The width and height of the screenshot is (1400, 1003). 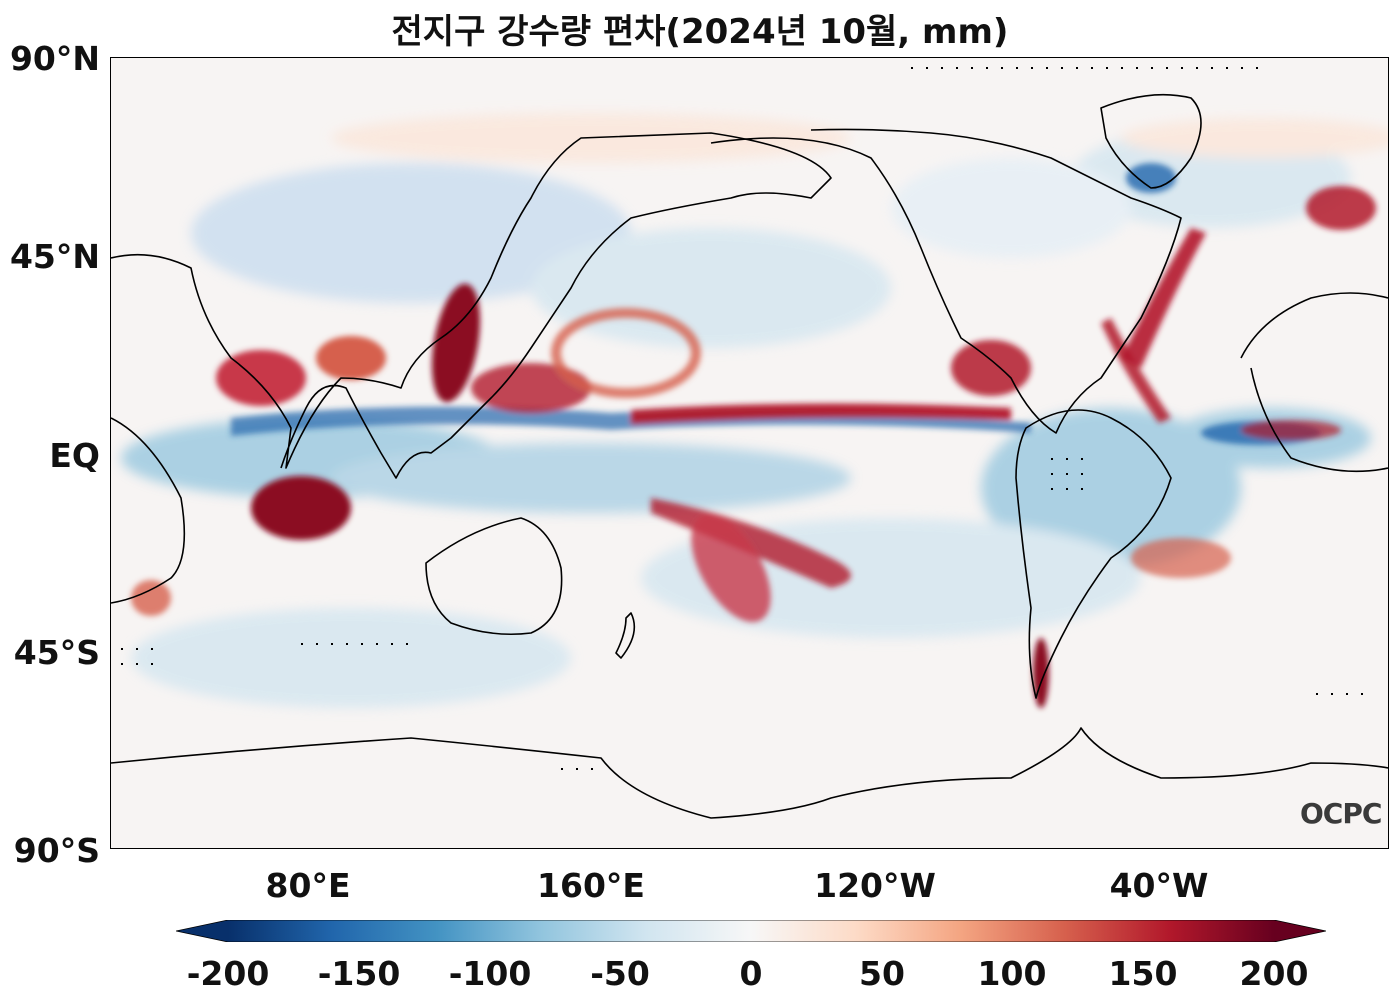 What do you see at coordinates (494, 576) in the screenshot?
I see `coast-australia` at bounding box center [494, 576].